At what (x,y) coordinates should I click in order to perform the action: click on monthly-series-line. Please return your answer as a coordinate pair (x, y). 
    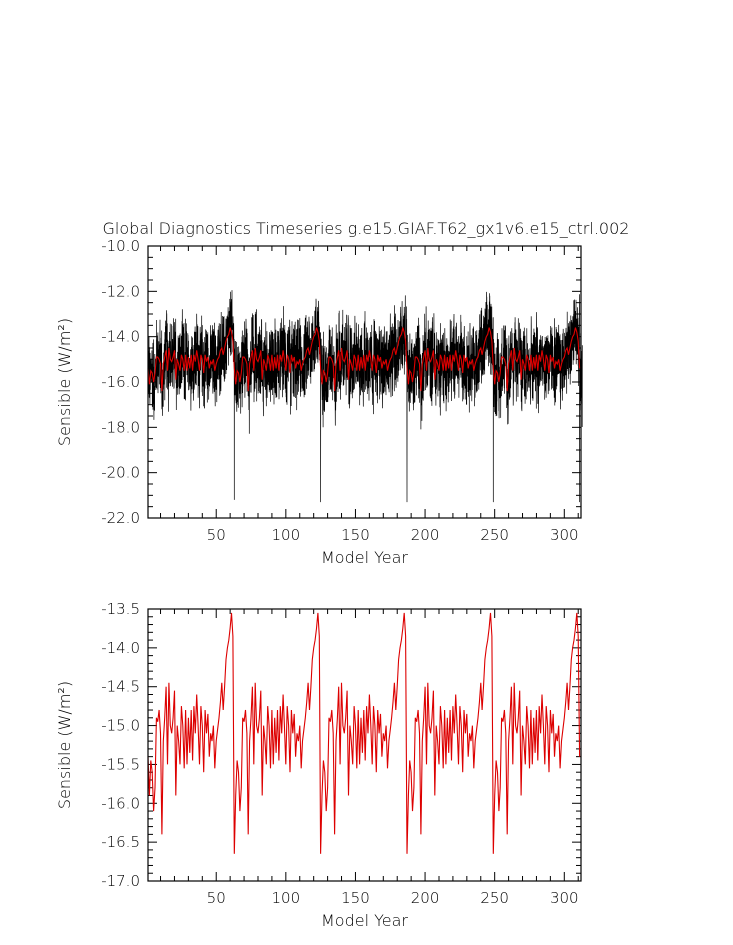
    Looking at the image, I should click on (365, 396).